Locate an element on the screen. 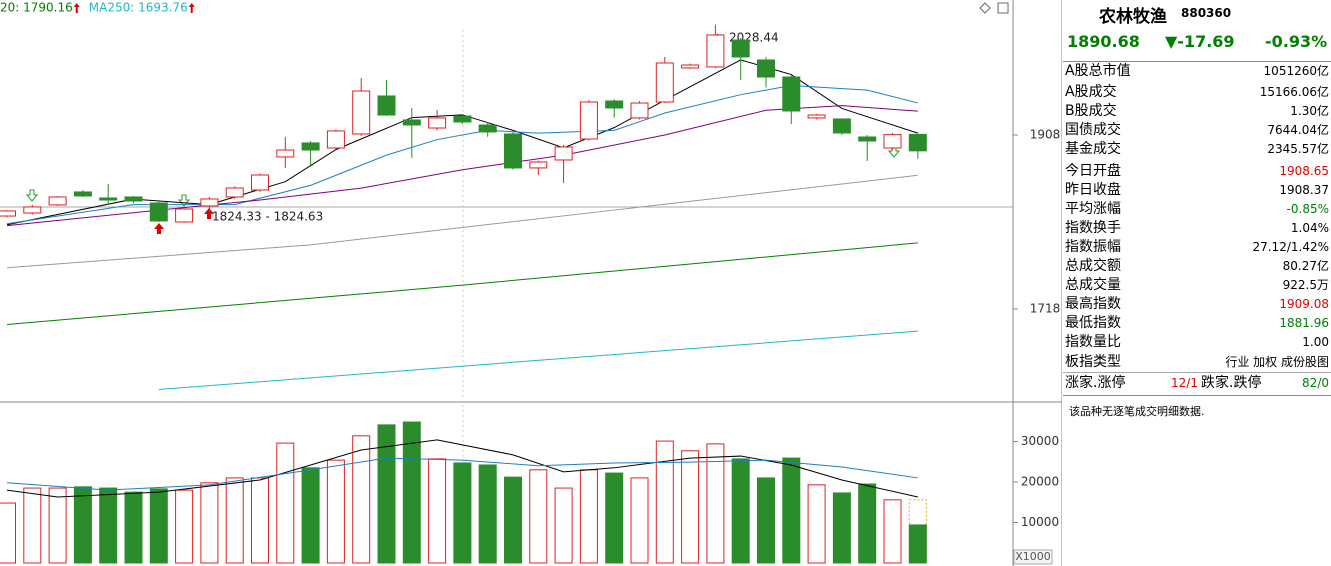 The width and height of the screenshot is (1331, 566). stat-row: 平均涨幅 -0.85% is located at coordinates (1198, 209).